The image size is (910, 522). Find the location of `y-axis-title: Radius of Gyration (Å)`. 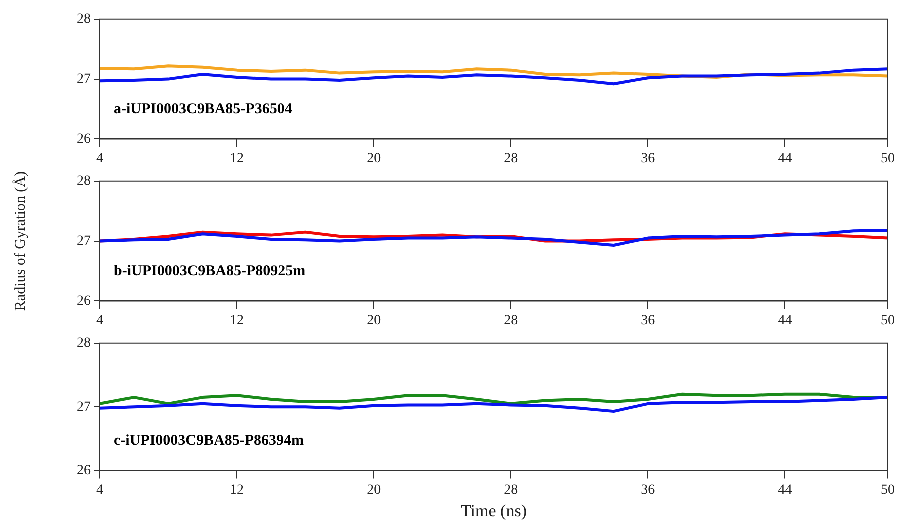

y-axis-title: Radius of Gyration (Å) is located at coordinates (20, 242).